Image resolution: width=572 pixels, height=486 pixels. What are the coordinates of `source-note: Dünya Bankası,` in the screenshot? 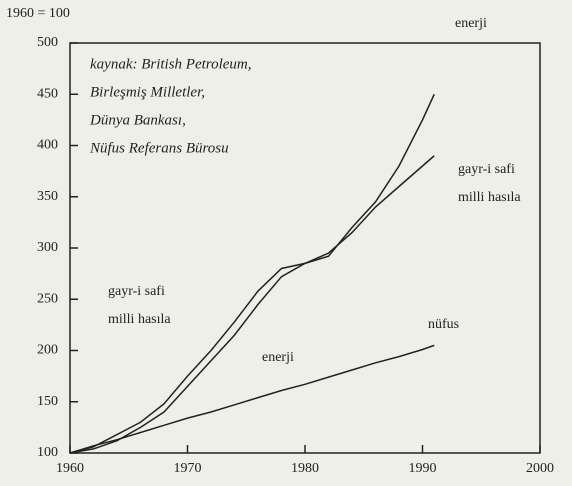 It's located at (137, 120).